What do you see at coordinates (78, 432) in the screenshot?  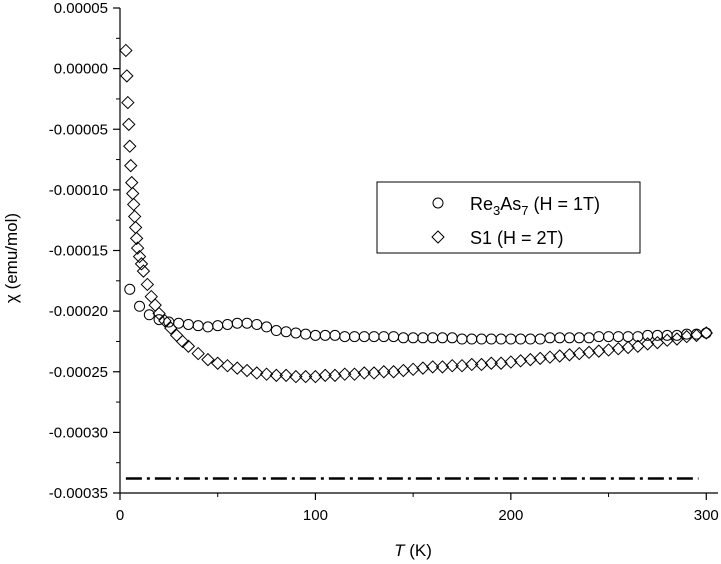 I see `y-tick-label-7: -0.00030` at bounding box center [78, 432].